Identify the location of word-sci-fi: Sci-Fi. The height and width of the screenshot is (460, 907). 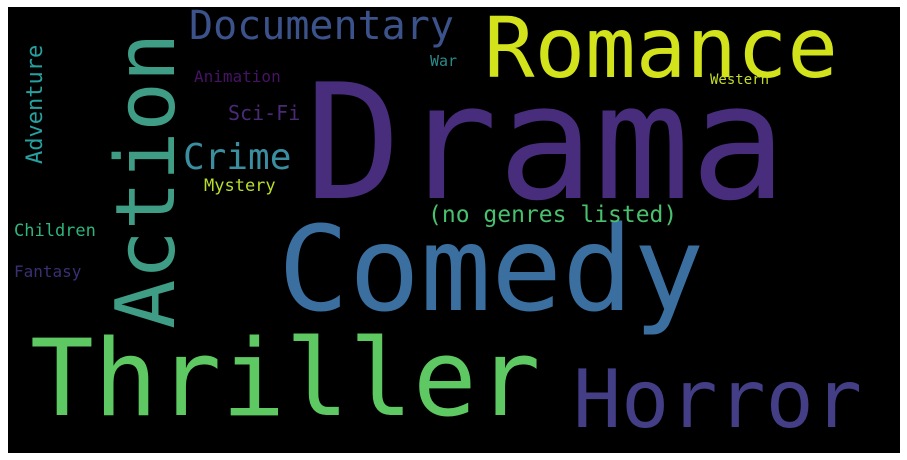
(264, 113).